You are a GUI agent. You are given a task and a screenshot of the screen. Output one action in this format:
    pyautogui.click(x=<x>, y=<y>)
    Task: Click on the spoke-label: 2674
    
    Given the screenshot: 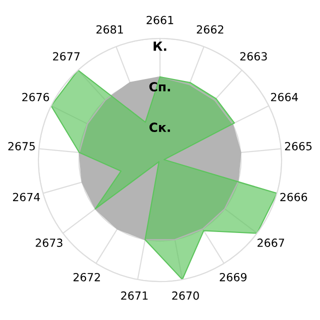 What is the action you would take?
    pyautogui.click(x=26, y=197)
    